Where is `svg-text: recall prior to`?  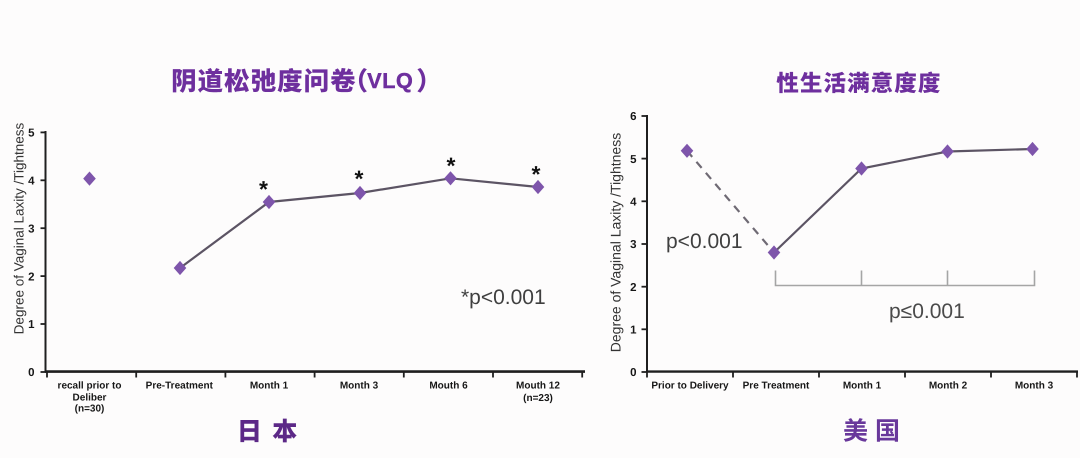
svg-text: recall prior to is located at coordinates (90, 386).